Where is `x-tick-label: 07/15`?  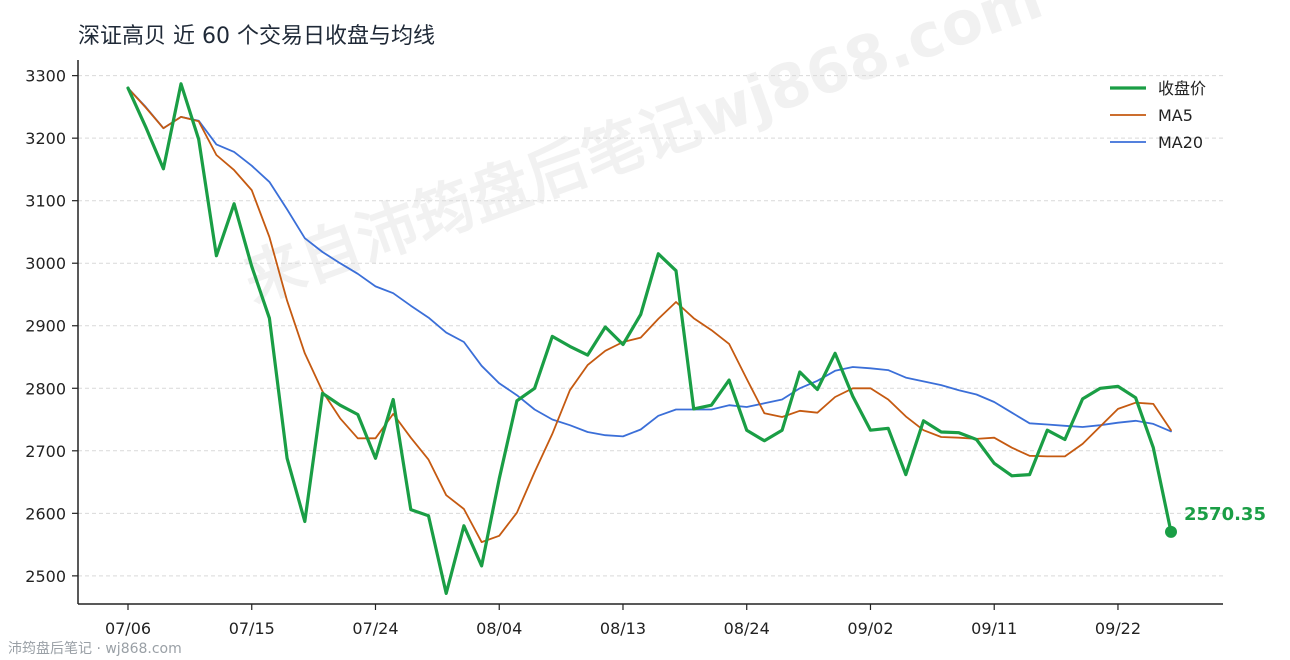
x-tick-label: 07/15 is located at coordinates (252, 628).